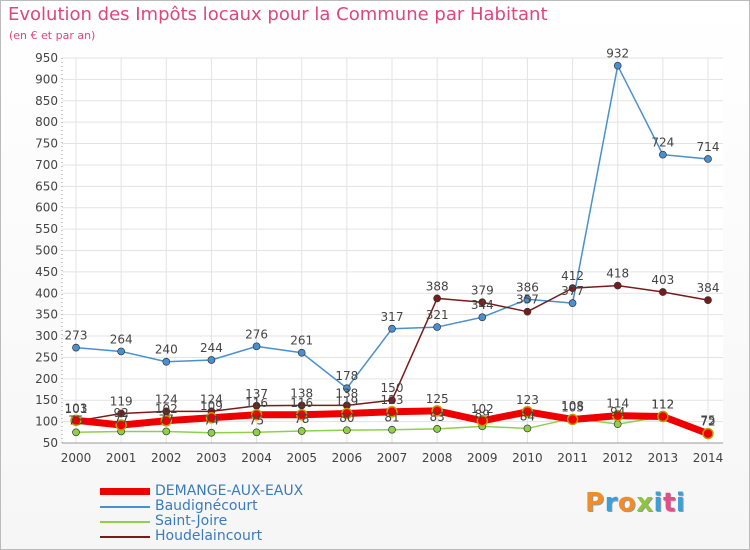 This screenshot has height=550, width=750. What do you see at coordinates (662, 404) in the screenshot?
I see `data-label: 112` at bounding box center [662, 404].